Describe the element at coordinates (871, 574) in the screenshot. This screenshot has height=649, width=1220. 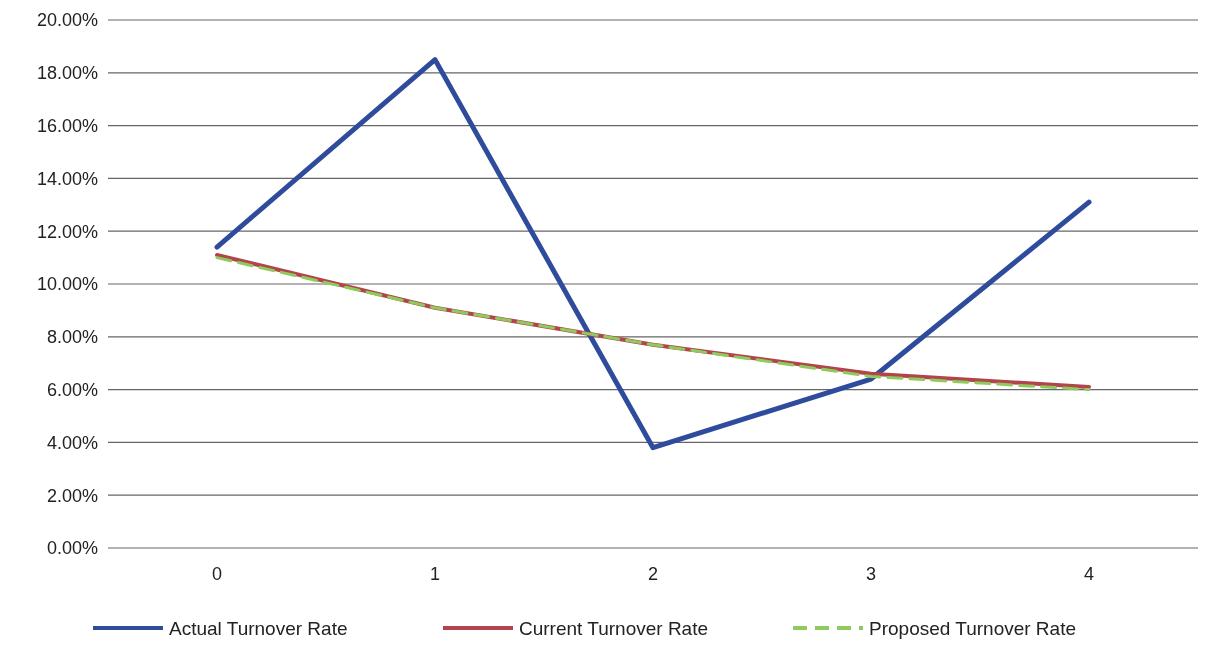
I see `x-tick-label: 3` at that location.